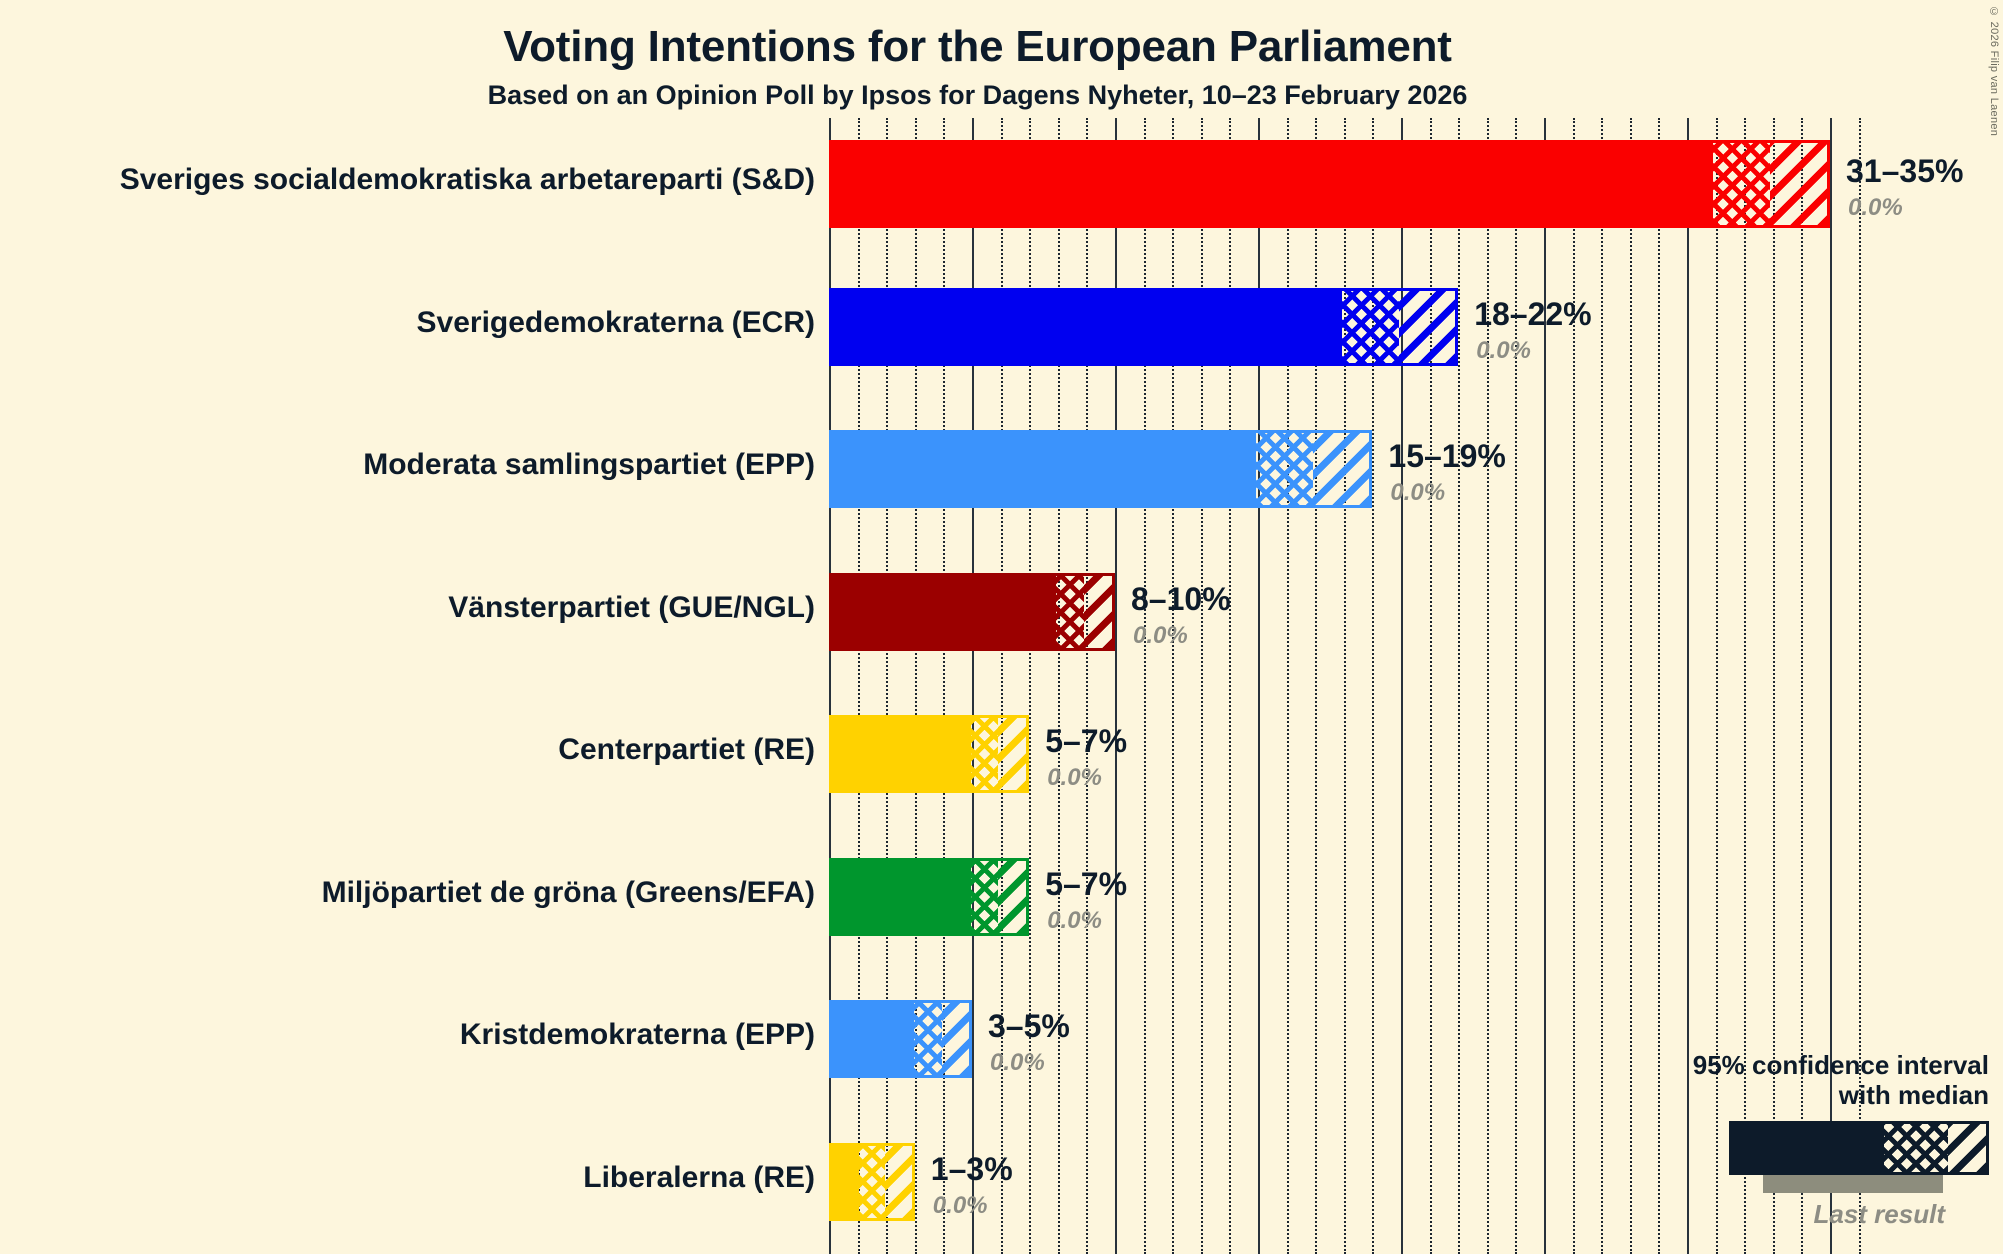 This screenshot has height=1254, width=2003. I want to click on party-label-4: Vänsterpartiet (GUE/NGL), so click(631, 607).